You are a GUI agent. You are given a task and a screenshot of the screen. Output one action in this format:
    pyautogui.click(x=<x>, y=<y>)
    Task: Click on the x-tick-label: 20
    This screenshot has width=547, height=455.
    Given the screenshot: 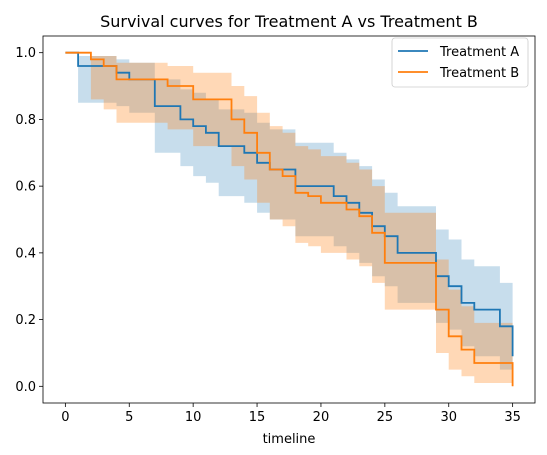 What is the action you would take?
    pyautogui.click(x=321, y=417)
    